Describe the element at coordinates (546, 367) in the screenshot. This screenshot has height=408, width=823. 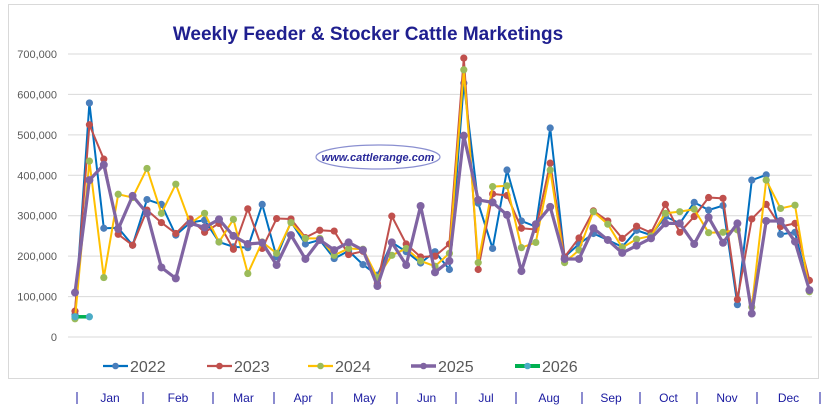
I see `legend-item-2026: 2026` at that location.